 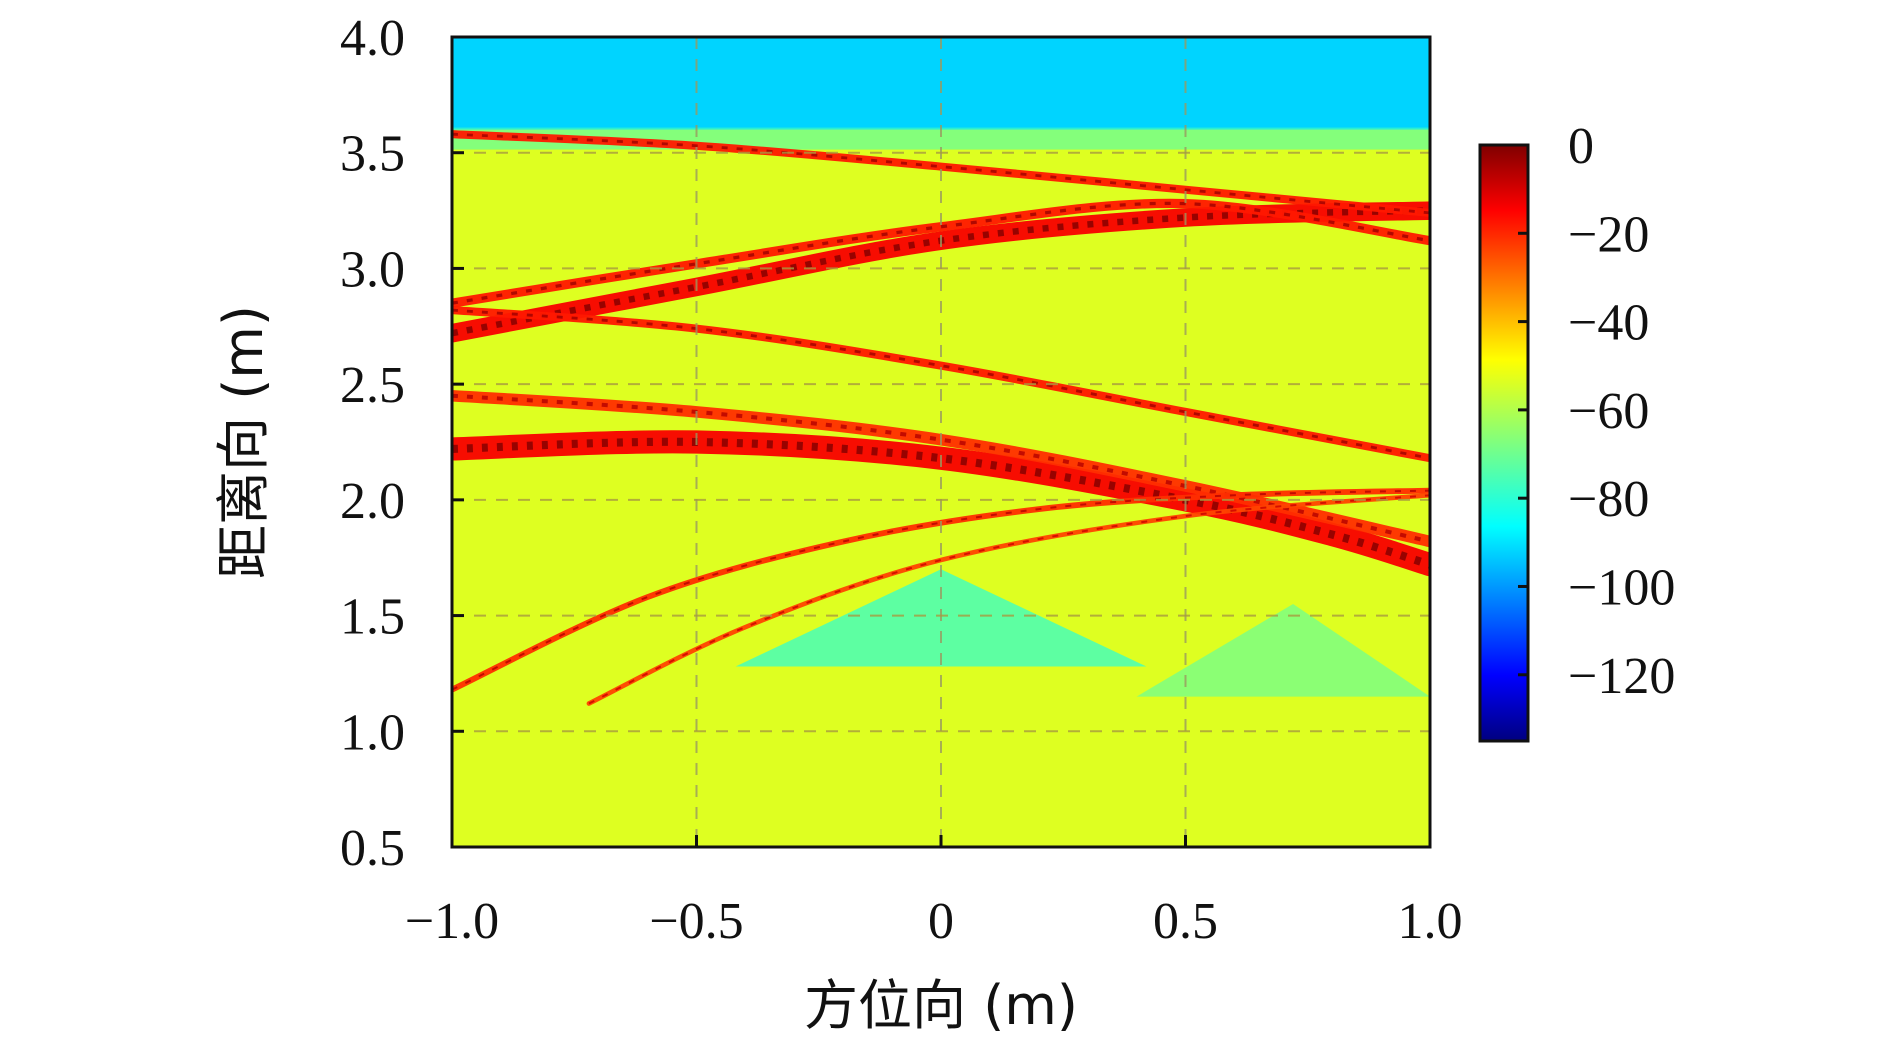 What do you see at coordinates (372, 385) in the screenshot?
I see `y-tick-label: 2.5` at bounding box center [372, 385].